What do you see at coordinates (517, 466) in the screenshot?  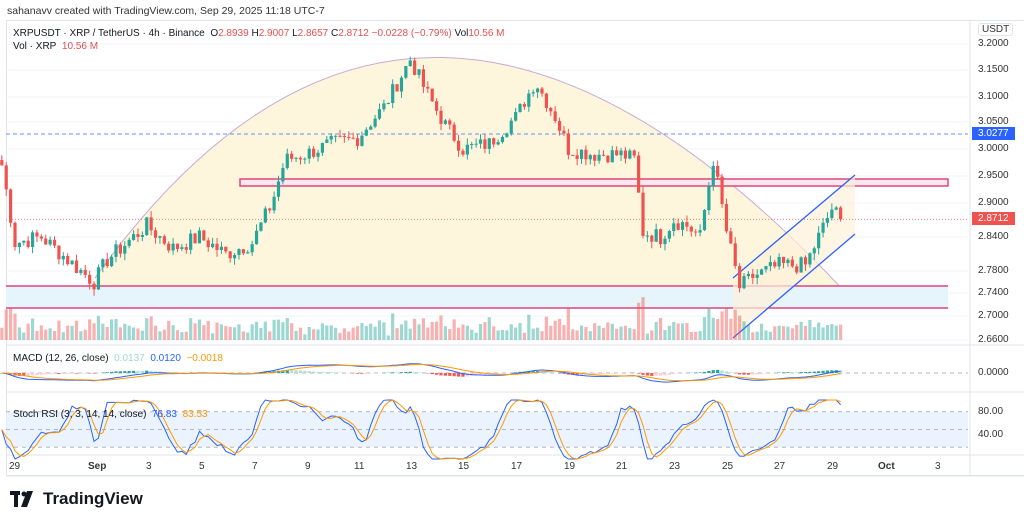 I see `date-tick: 17` at bounding box center [517, 466].